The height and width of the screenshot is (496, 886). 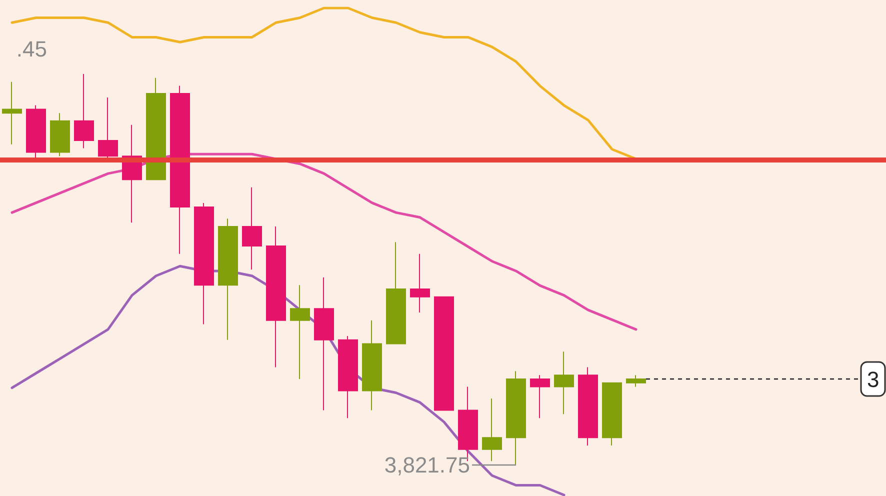 What do you see at coordinates (31, 49) in the screenshot?
I see `annotation: .45` at bounding box center [31, 49].